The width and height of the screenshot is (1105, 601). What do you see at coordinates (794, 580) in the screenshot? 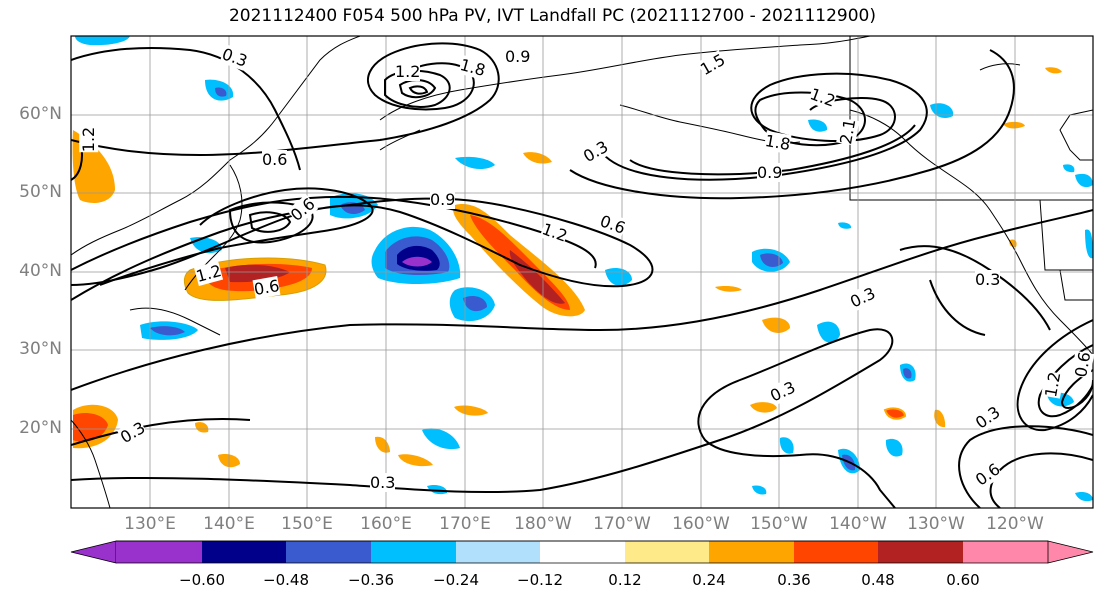
I see `colorbar-tick: 0.36` at bounding box center [794, 580].